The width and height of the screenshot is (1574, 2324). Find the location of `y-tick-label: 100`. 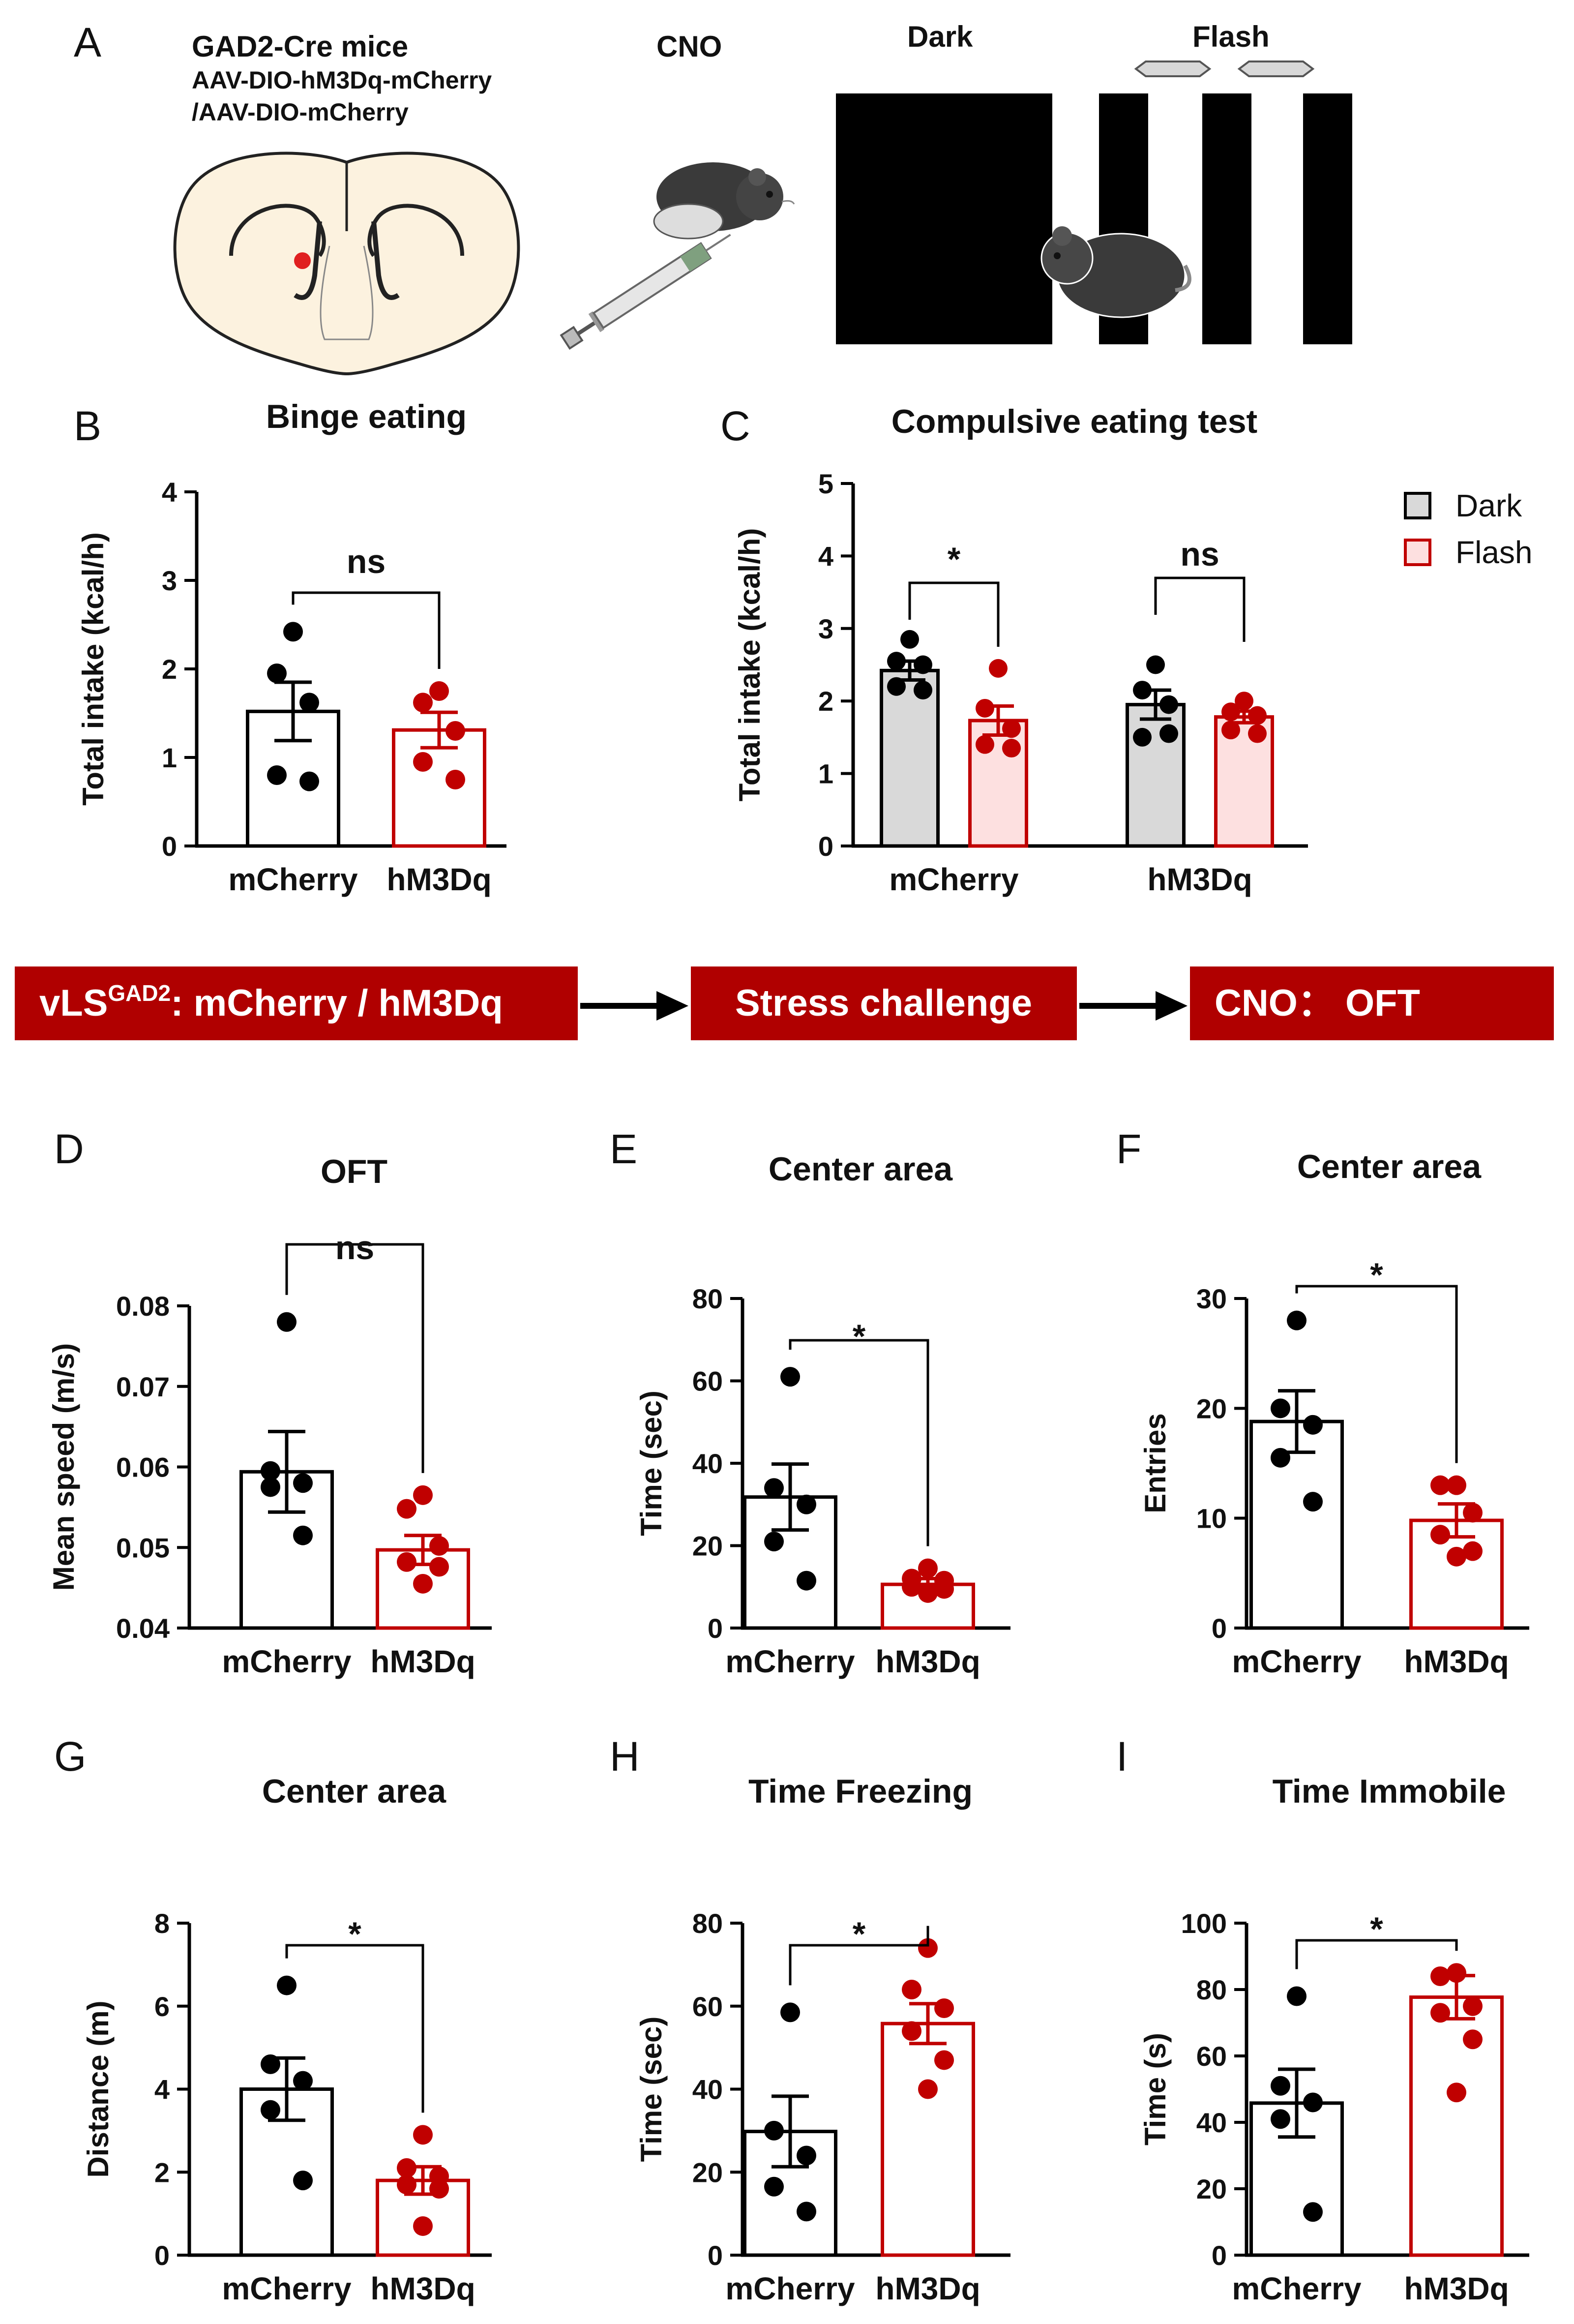

y-tick-label: 100 is located at coordinates (1204, 1923).